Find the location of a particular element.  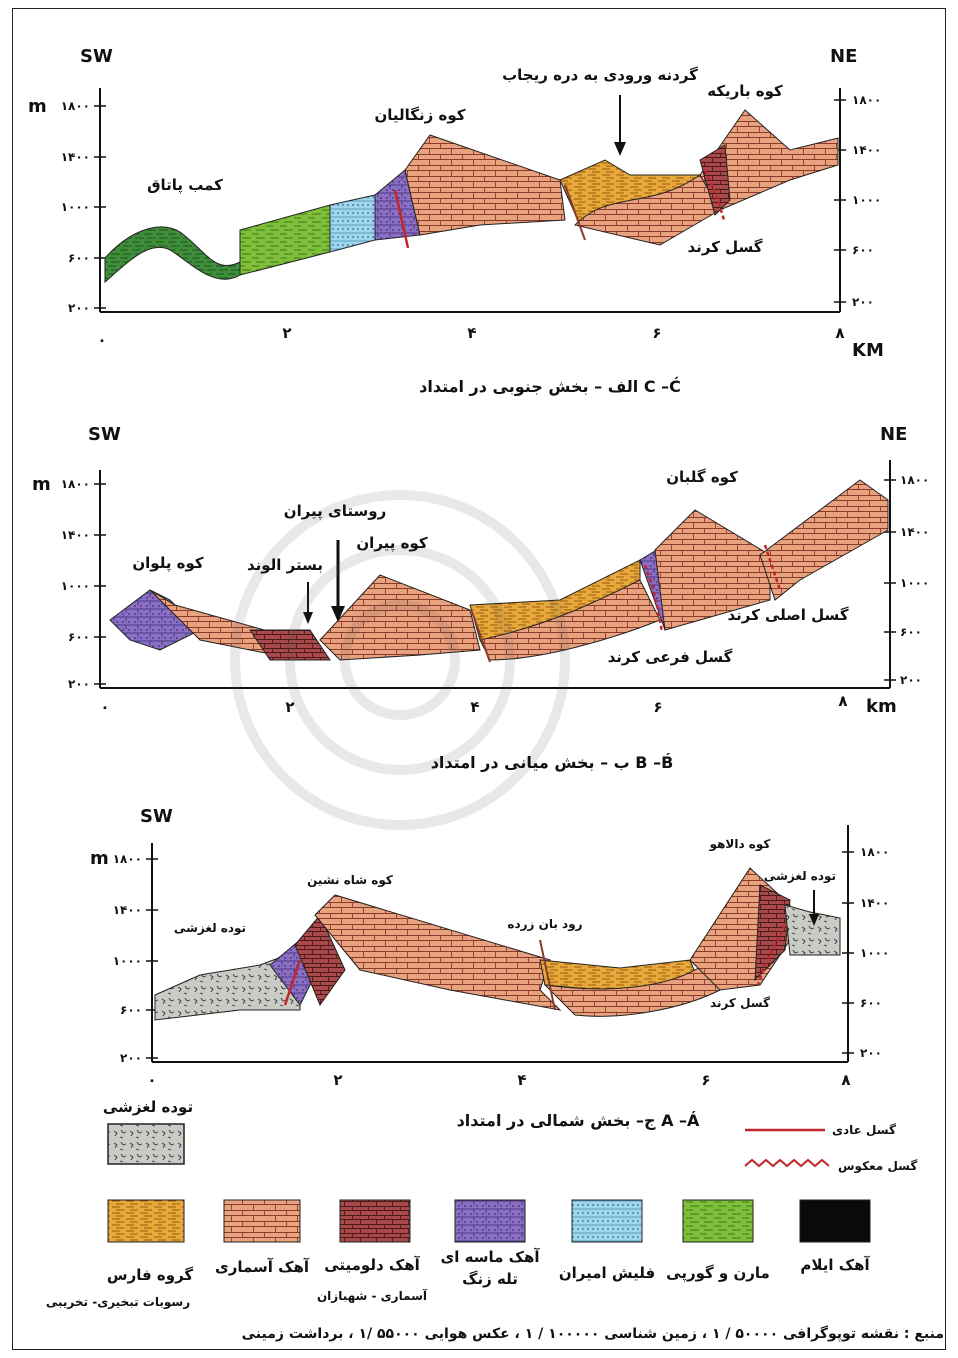

section-south-dir-right: NE is located at coordinates (843, 56).